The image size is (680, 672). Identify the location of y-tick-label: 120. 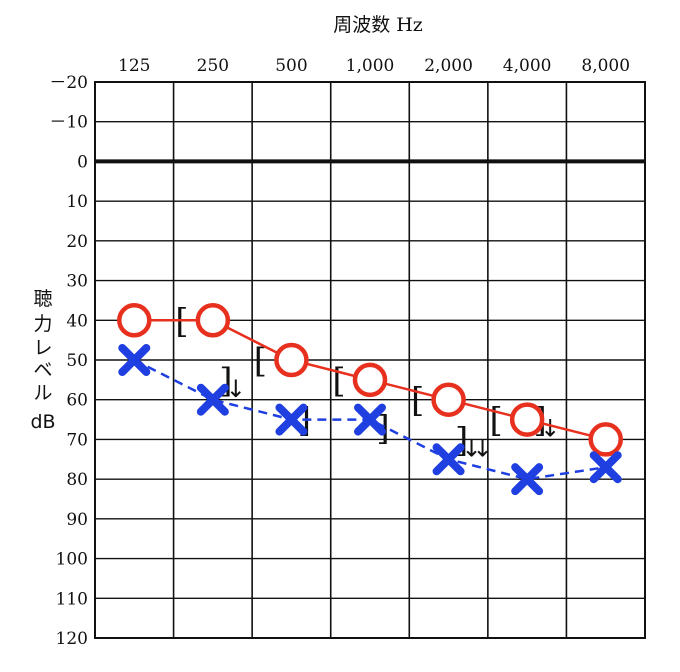
(72, 639).